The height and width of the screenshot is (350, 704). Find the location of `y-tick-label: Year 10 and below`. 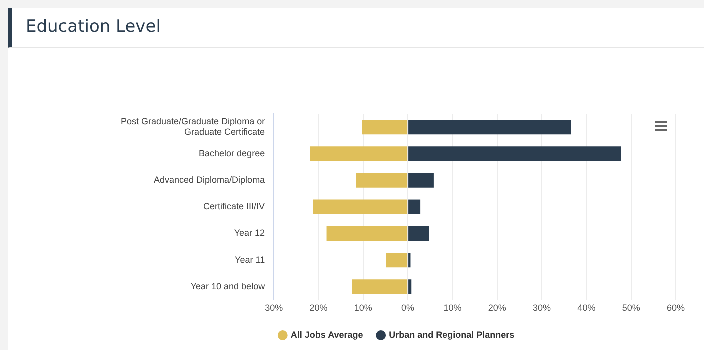

y-tick-label: Year 10 and below is located at coordinates (228, 286).